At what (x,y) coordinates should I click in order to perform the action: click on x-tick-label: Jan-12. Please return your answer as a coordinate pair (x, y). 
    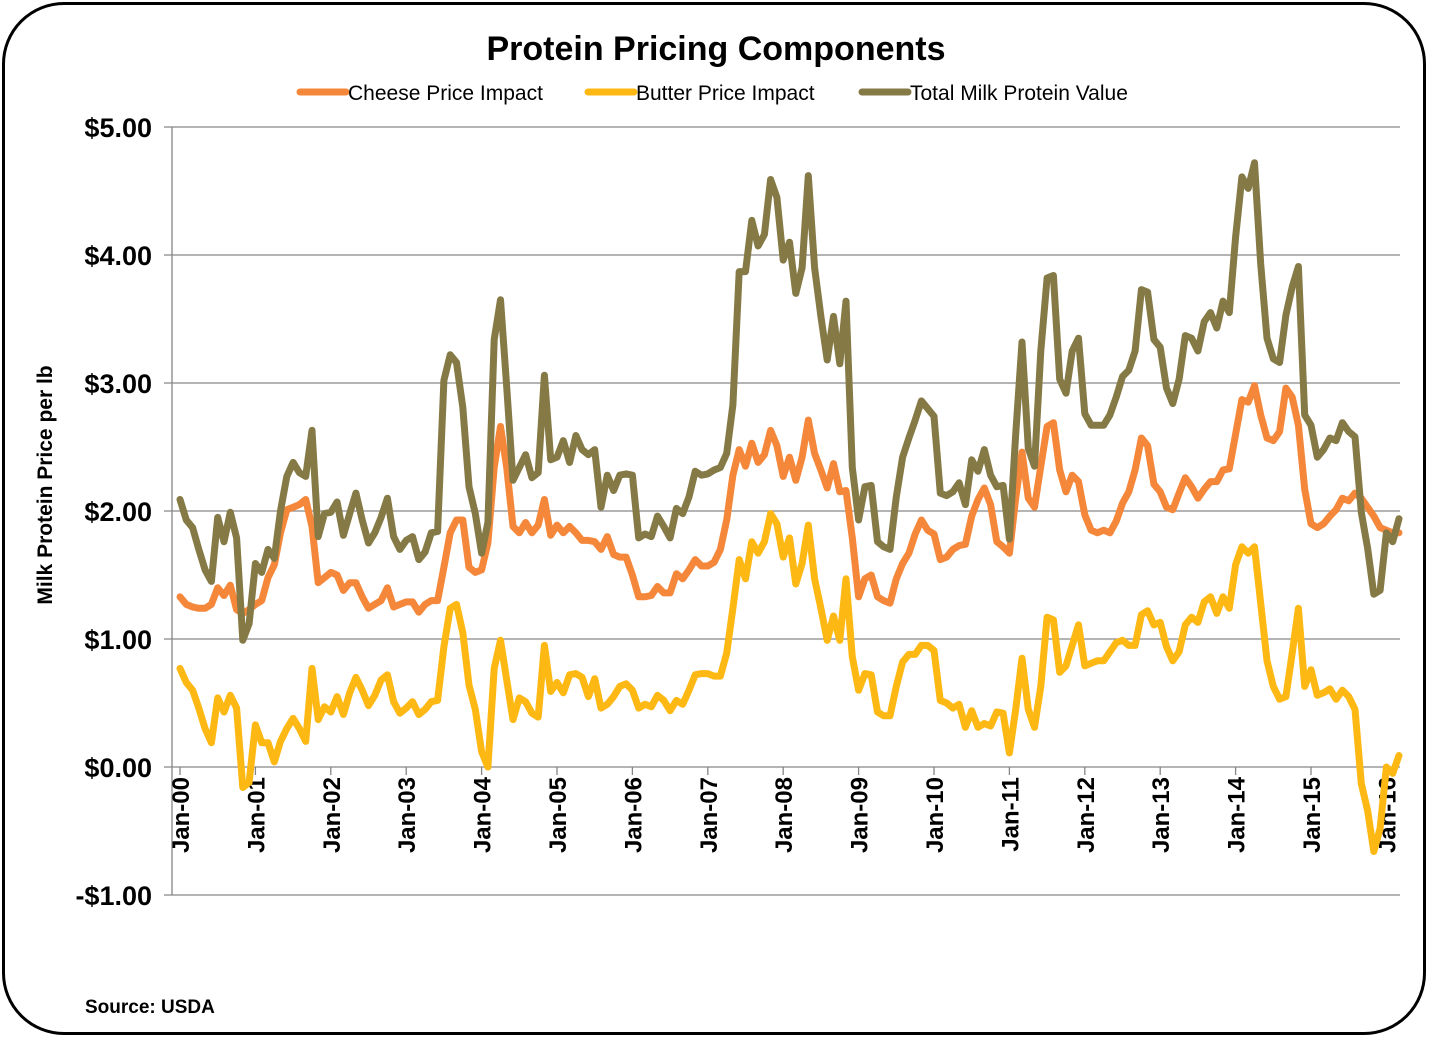
    Looking at the image, I should click on (1086, 815).